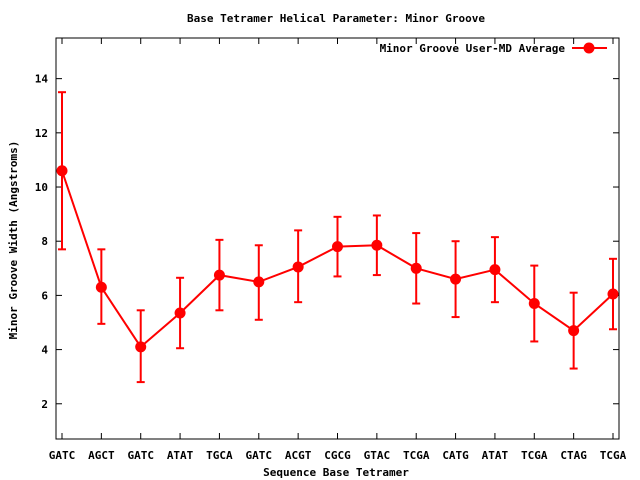 The width and height of the screenshot is (640, 480). I want to click on legend: Minor Groove User-MD Average, so click(493, 48).